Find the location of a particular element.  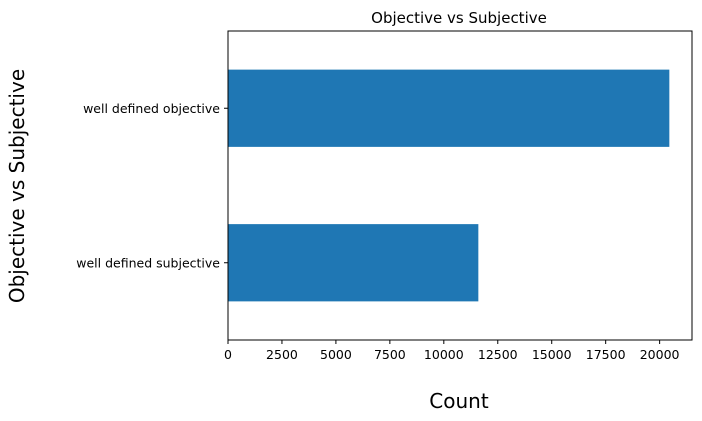

x-tick-label: 17500 is located at coordinates (606, 354).